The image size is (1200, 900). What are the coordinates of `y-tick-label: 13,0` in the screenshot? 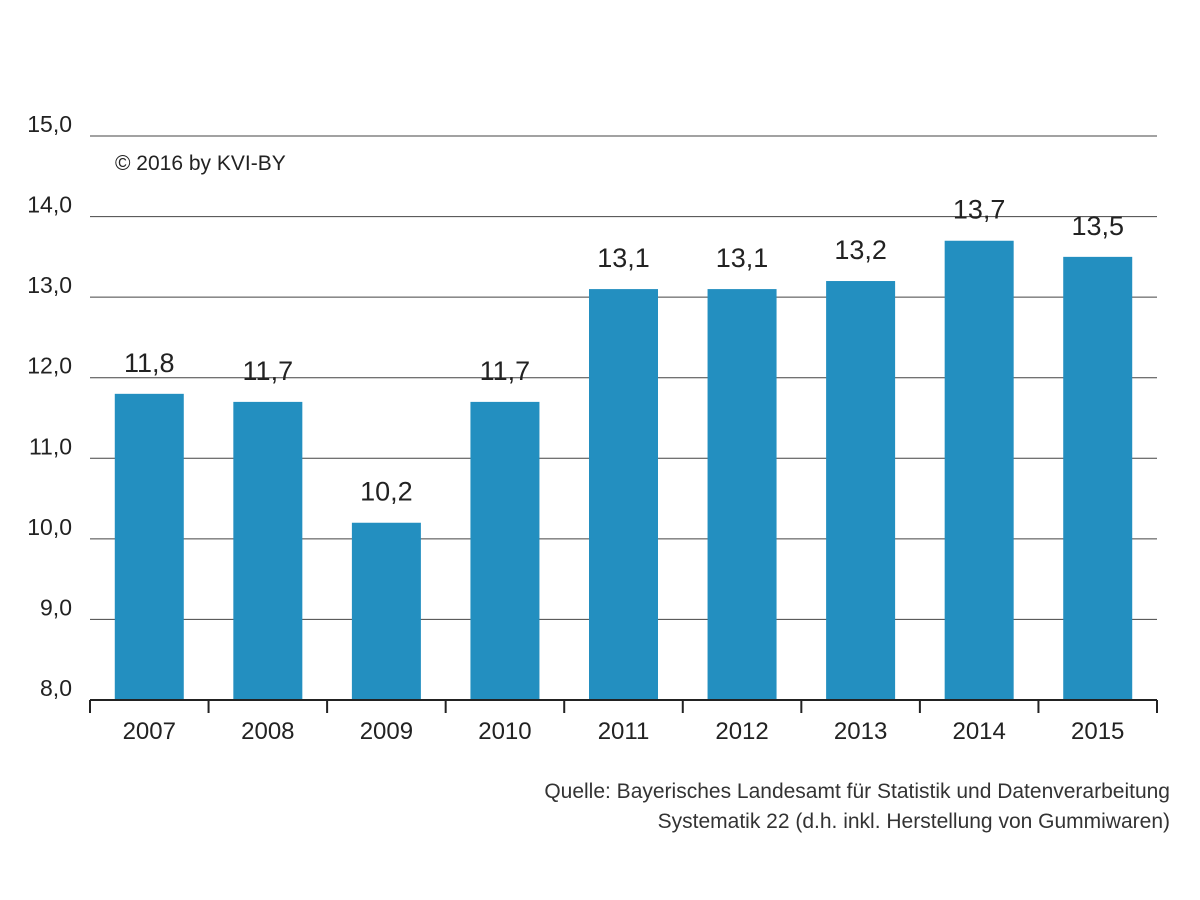 It's located at (49, 285).